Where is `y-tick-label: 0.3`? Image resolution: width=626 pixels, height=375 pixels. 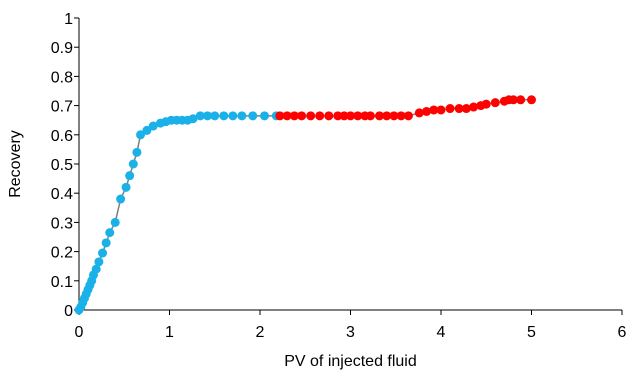
y-tick-label: 0.3 is located at coordinates (62, 223).